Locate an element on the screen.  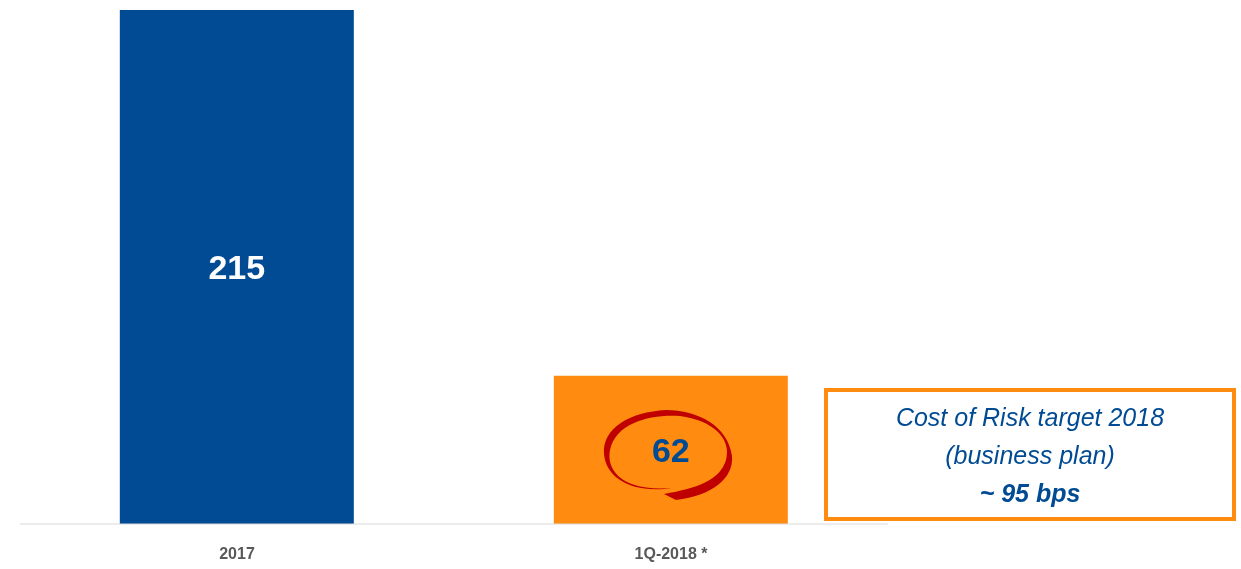
data-label: 215 is located at coordinates (237, 267).